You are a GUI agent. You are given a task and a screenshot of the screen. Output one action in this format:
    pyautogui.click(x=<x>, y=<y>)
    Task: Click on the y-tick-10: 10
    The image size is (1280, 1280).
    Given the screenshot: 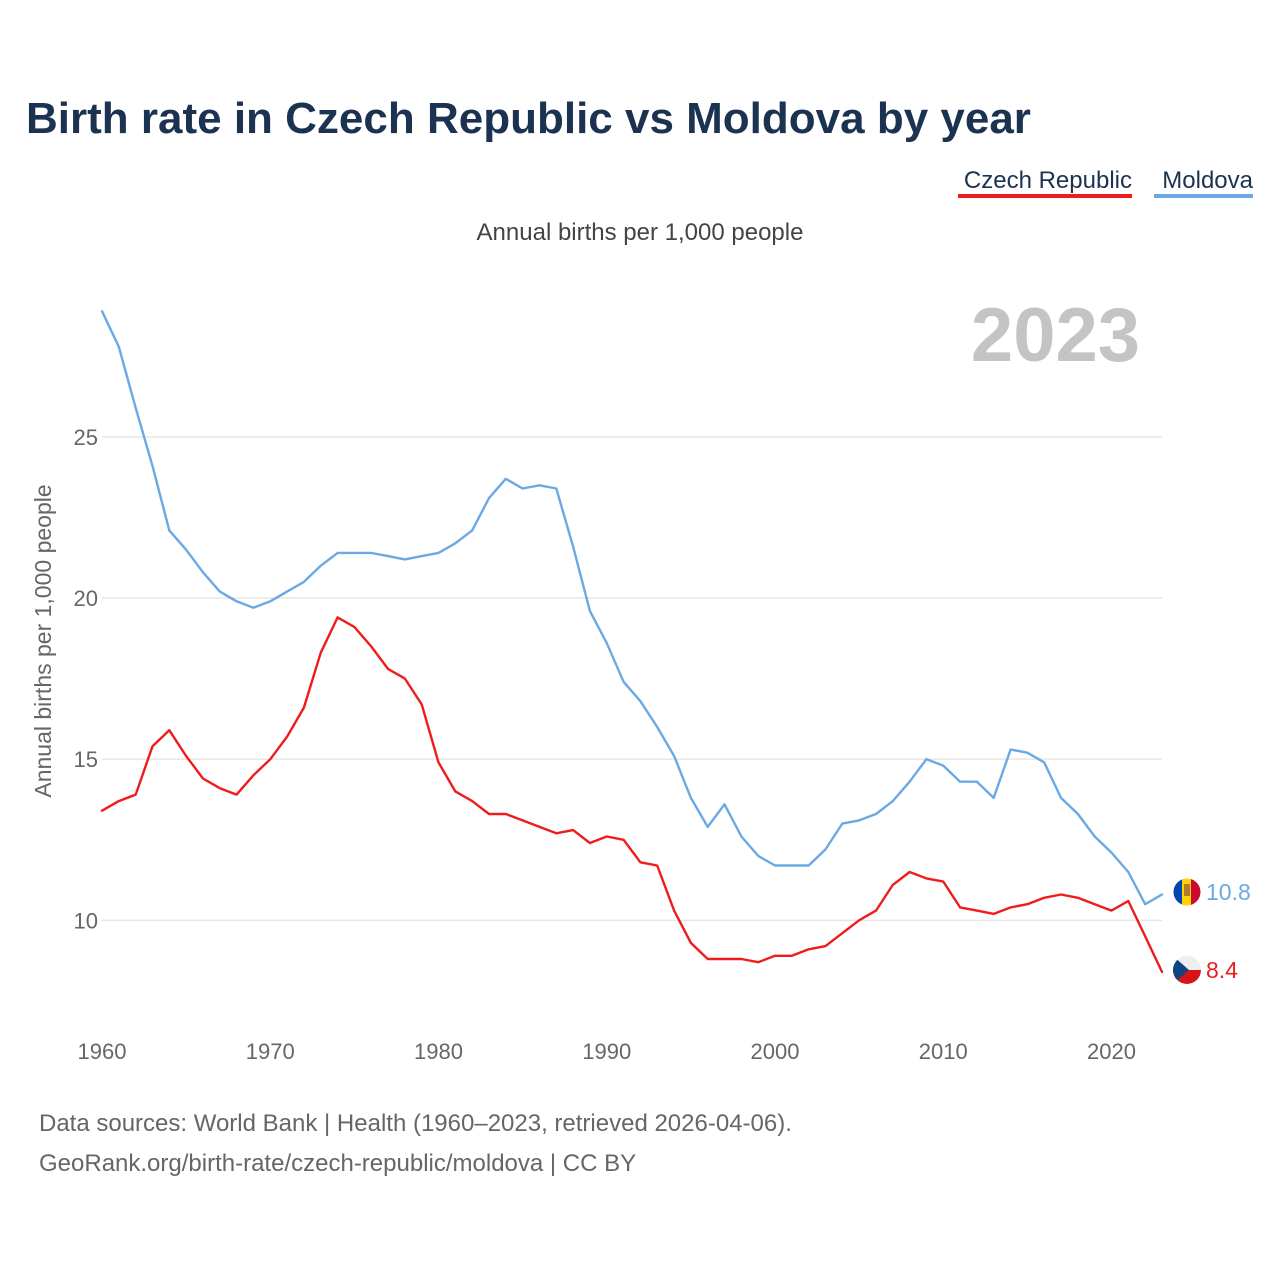 What is the action you would take?
    pyautogui.click(x=86, y=920)
    